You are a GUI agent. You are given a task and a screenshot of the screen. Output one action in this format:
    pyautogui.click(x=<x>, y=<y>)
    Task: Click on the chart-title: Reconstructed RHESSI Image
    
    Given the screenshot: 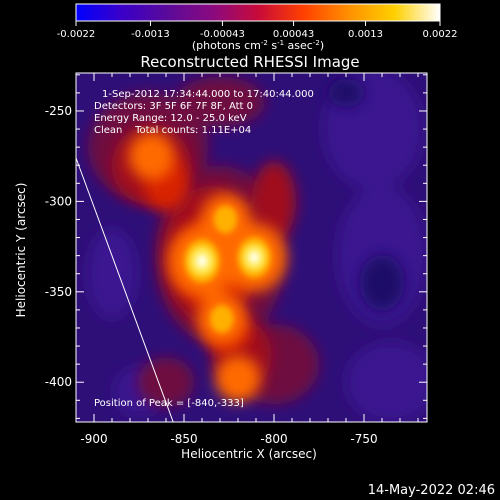 What is the action you would take?
    pyautogui.click(x=249, y=62)
    